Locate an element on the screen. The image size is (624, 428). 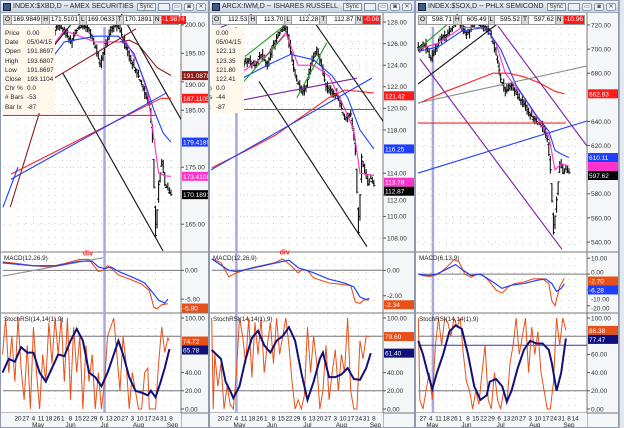
data-window-value: 121.80 is located at coordinates (226, 70).